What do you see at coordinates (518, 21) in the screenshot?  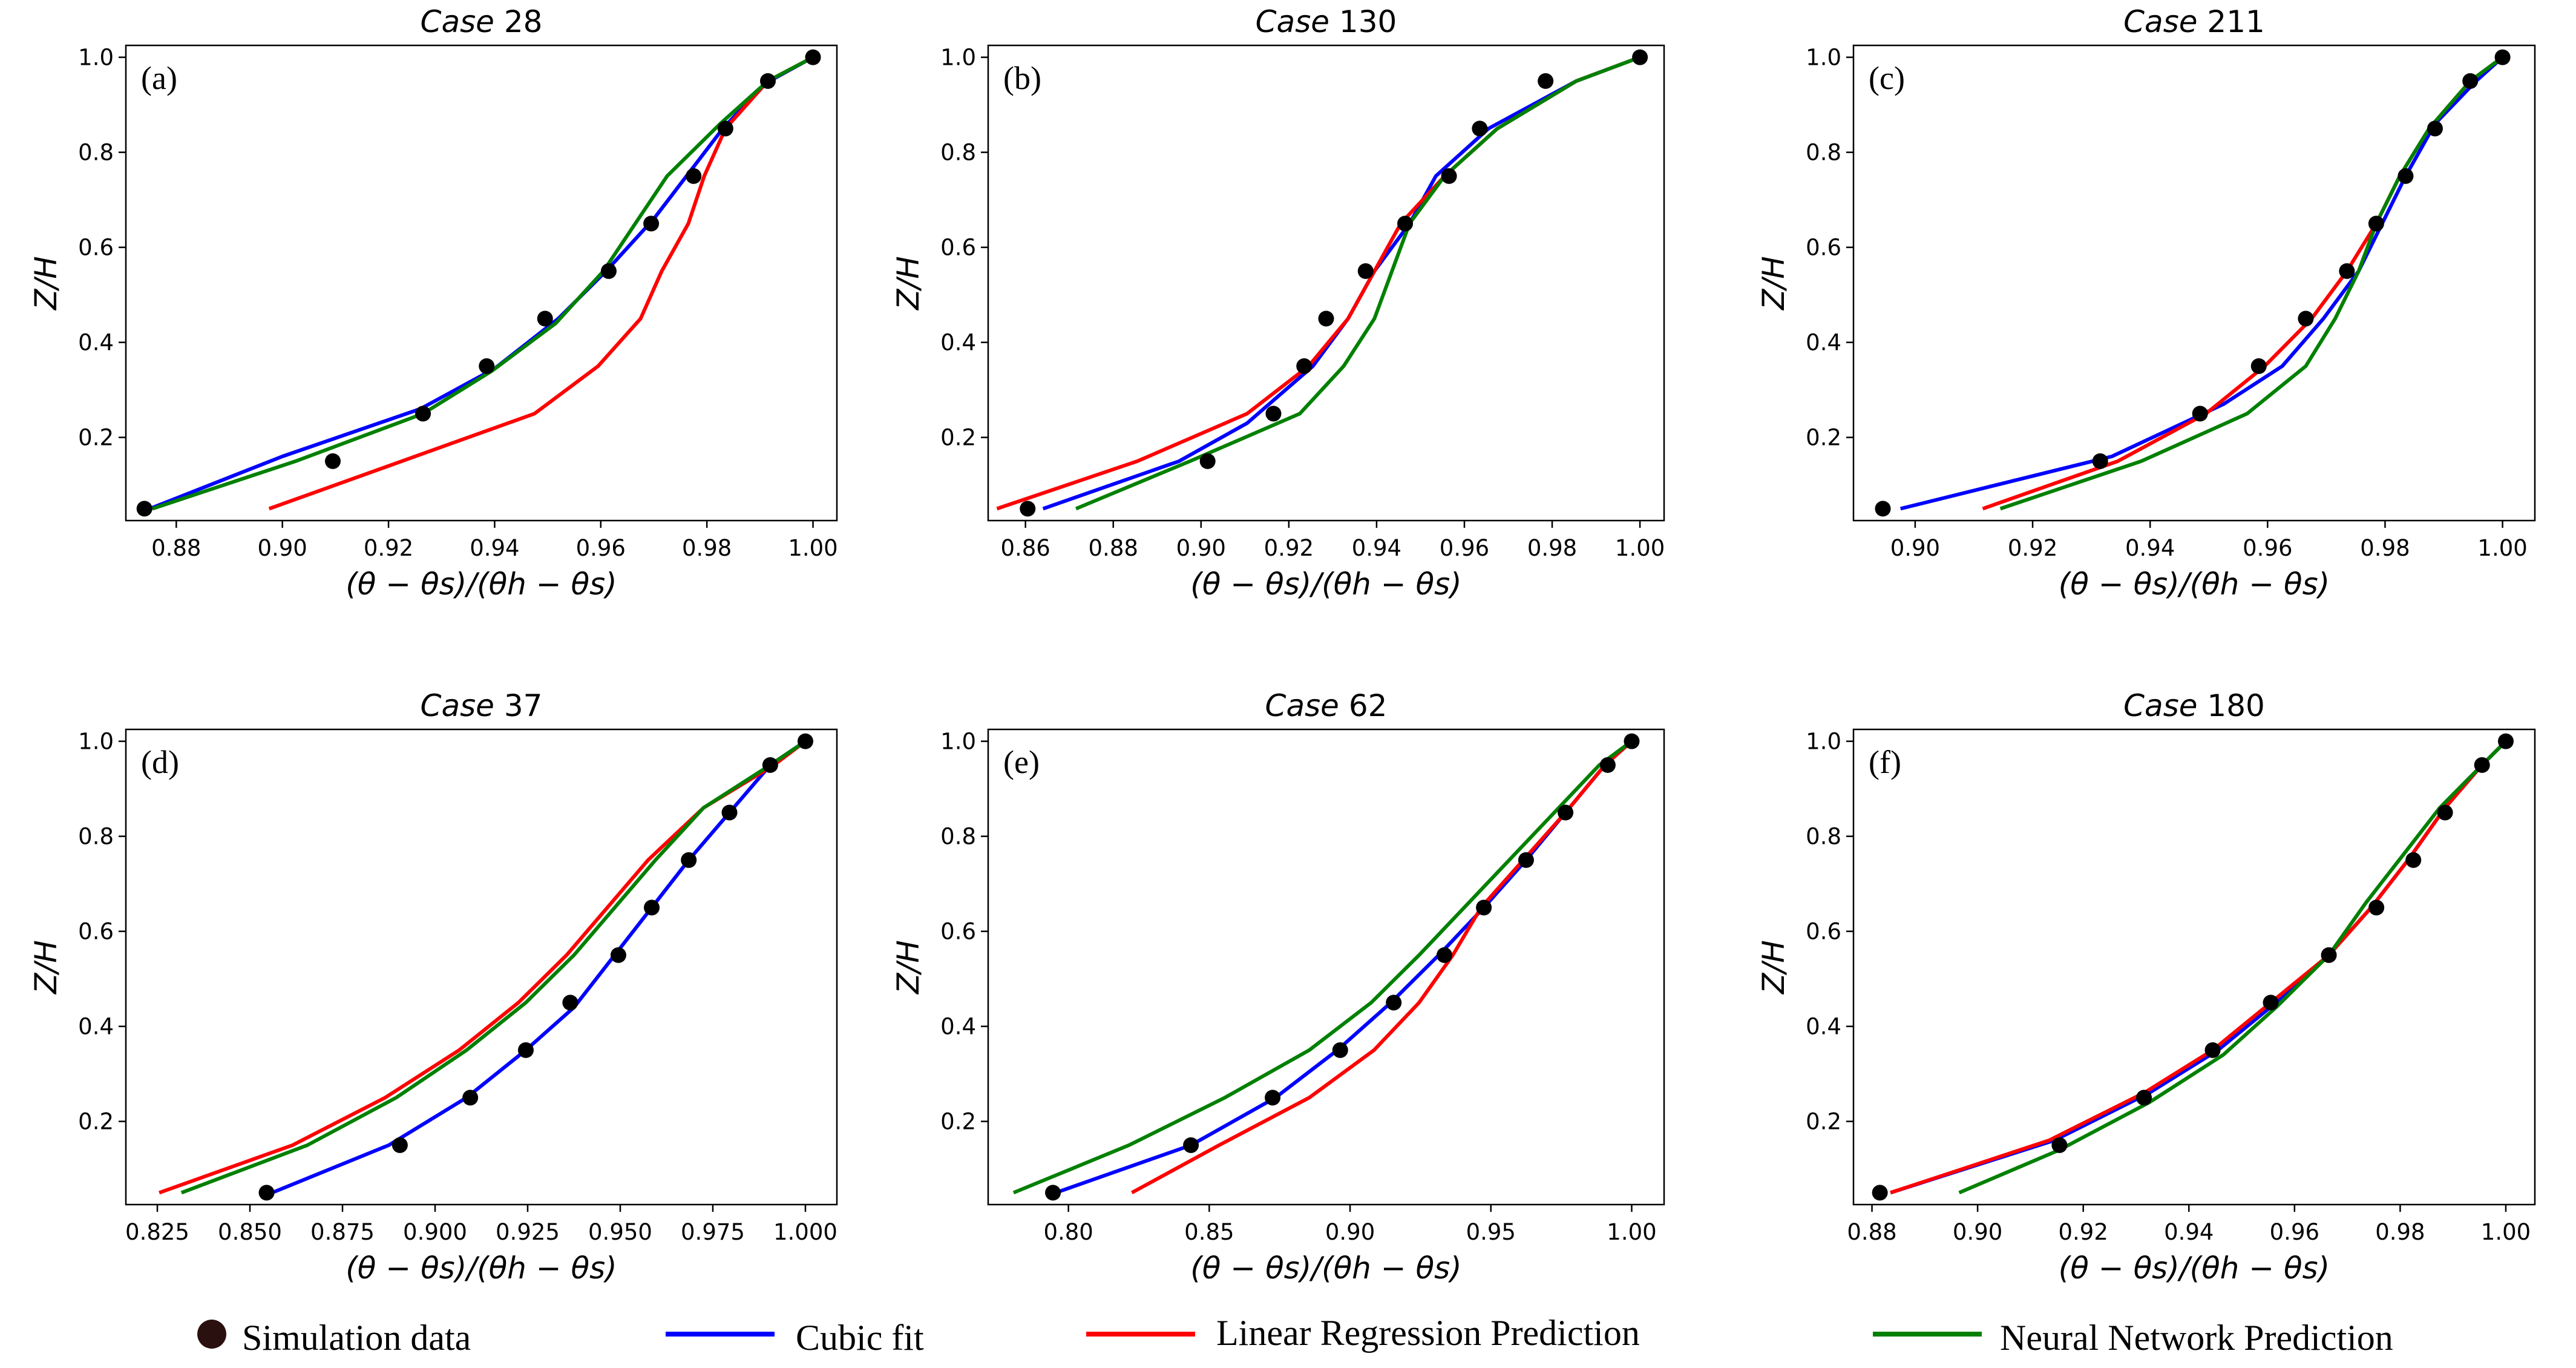 I see `title-number: 28` at bounding box center [518, 21].